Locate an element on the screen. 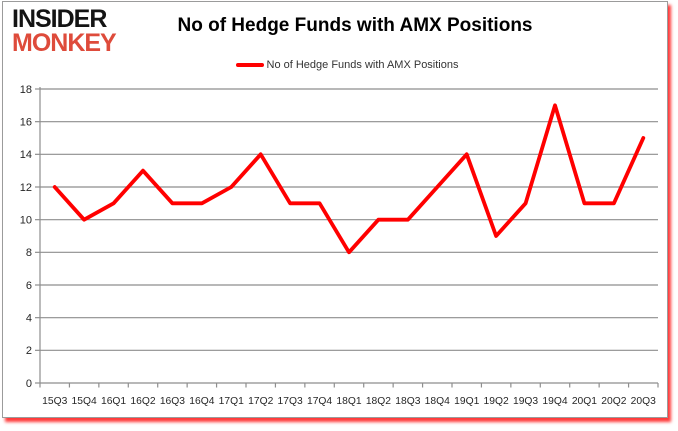 The width and height of the screenshot is (678, 431). svg-text: 19Q4 is located at coordinates (554, 401).